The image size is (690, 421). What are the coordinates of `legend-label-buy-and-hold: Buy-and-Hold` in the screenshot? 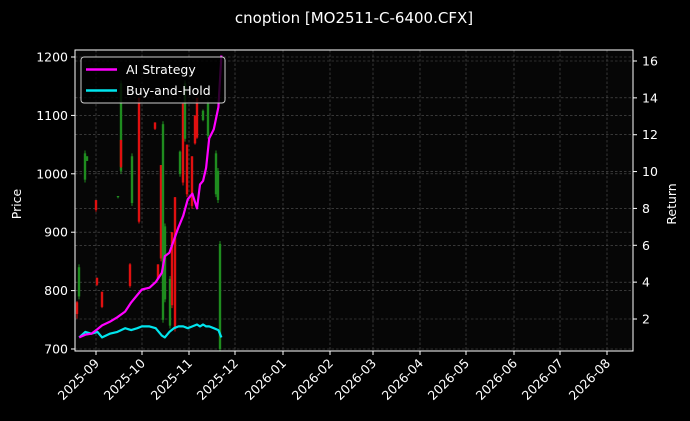 It's located at (168, 90).